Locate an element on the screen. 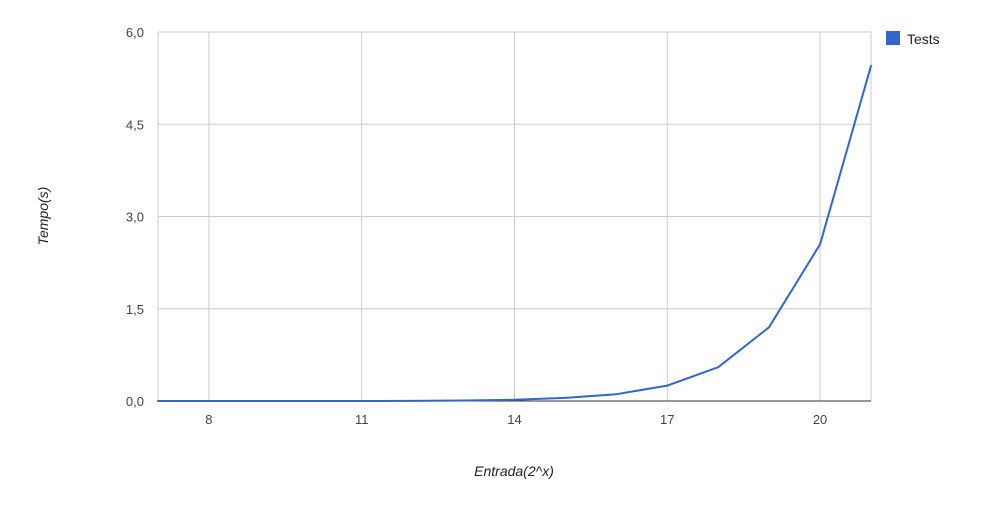 This screenshot has height=525, width=1005. y-tick-label: 3,0 is located at coordinates (135, 217).